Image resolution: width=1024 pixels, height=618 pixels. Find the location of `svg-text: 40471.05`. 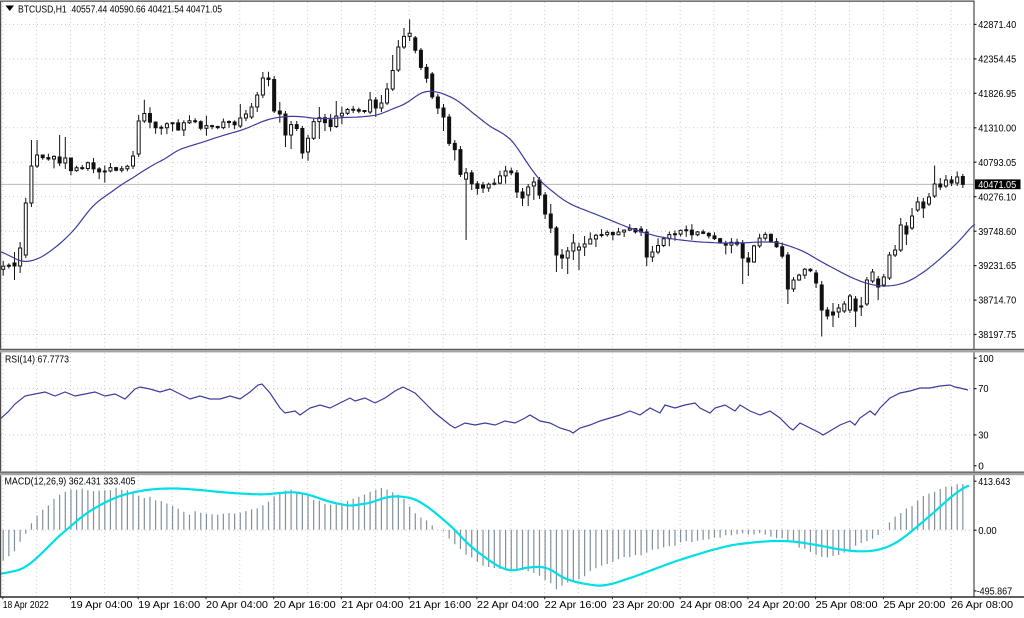

svg-text: 40471.05 is located at coordinates (997, 185).